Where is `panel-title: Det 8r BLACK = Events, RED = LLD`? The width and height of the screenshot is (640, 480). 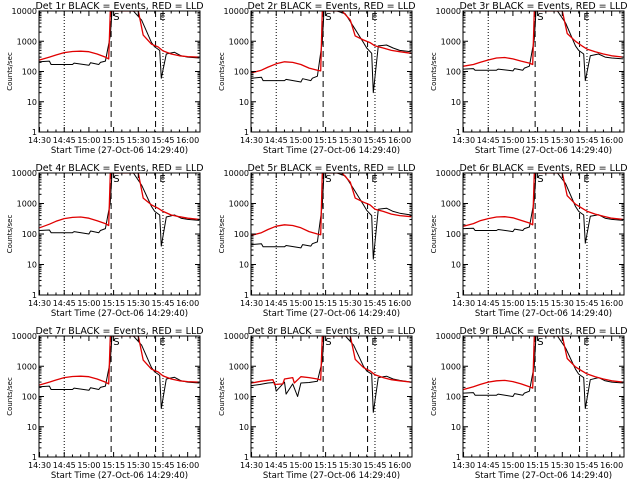 panel-title: Det 8r BLACK = Events, RED = LLD is located at coordinates (331, 331).